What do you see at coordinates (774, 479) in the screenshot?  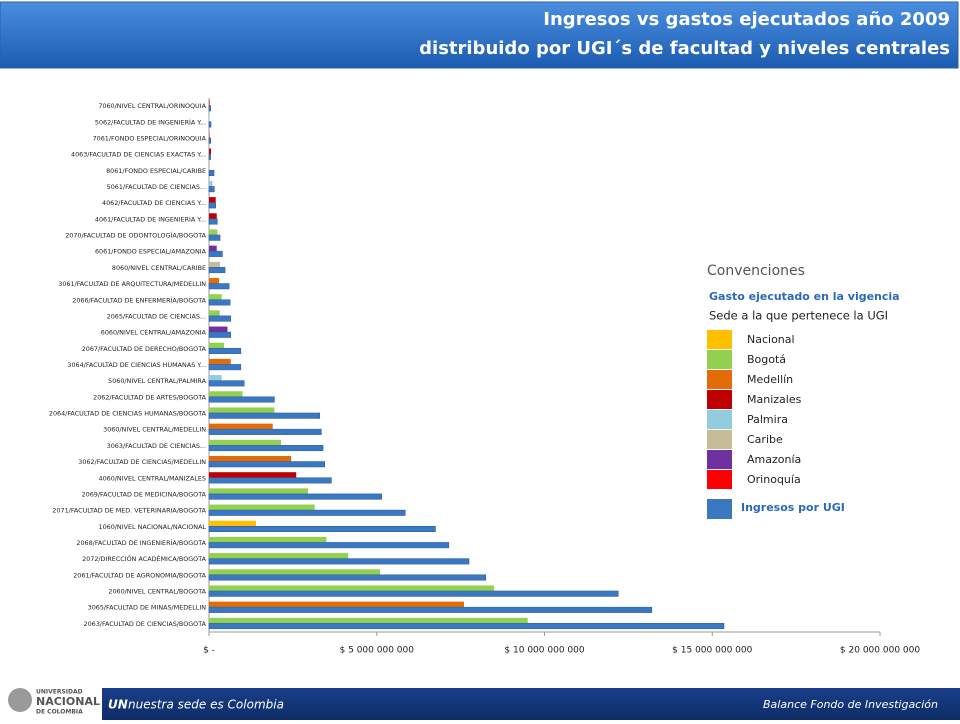 I see `legend-label: Orinoquía` at bounding box center [774, 479].